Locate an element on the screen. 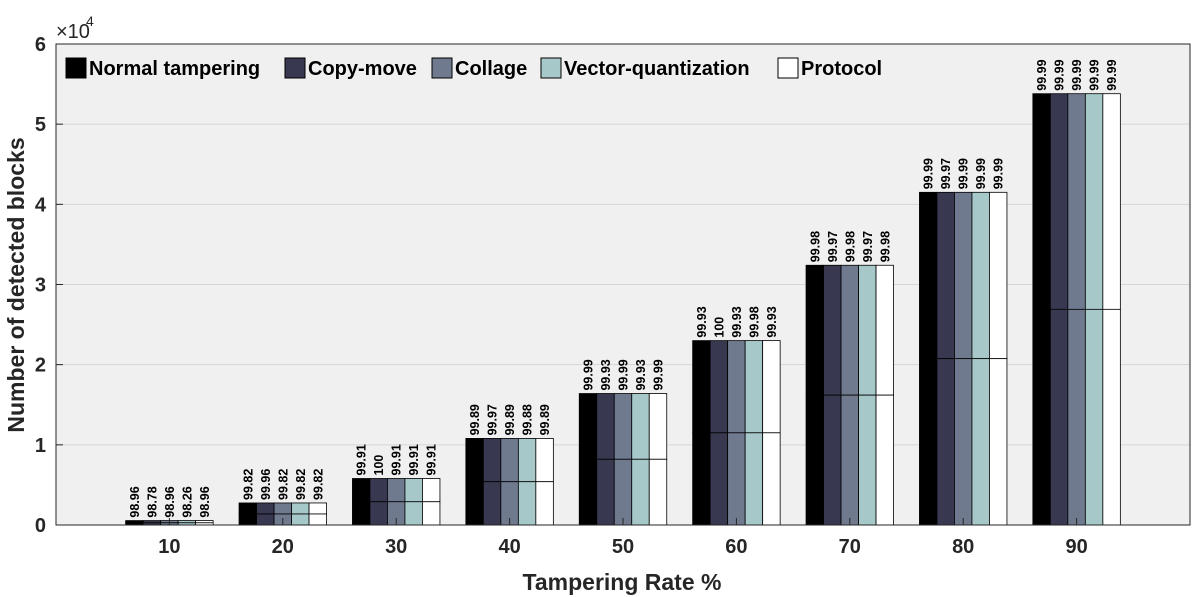 The height and width of the screenshot is (597, 1196). x-tick-label: 50 is located at coordinates (623, 547).